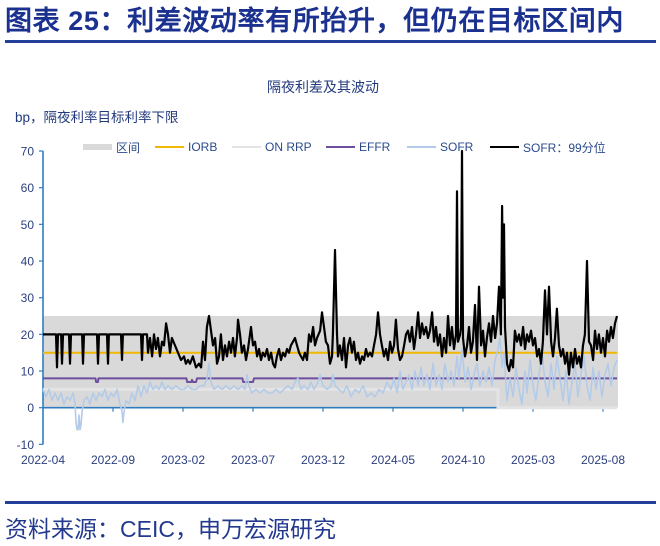  I want to click on y-tick-label: 50, so click(28, 225).